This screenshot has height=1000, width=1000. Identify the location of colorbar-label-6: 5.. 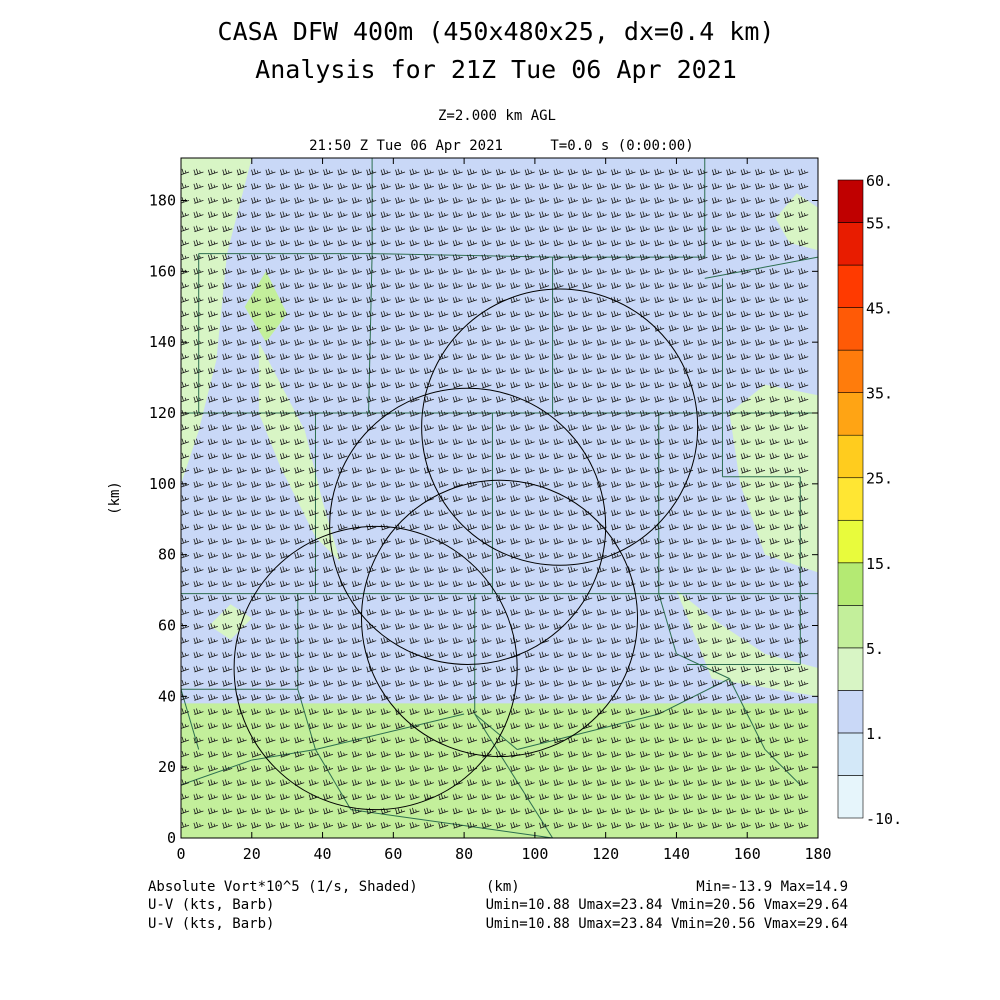
(875, 649).